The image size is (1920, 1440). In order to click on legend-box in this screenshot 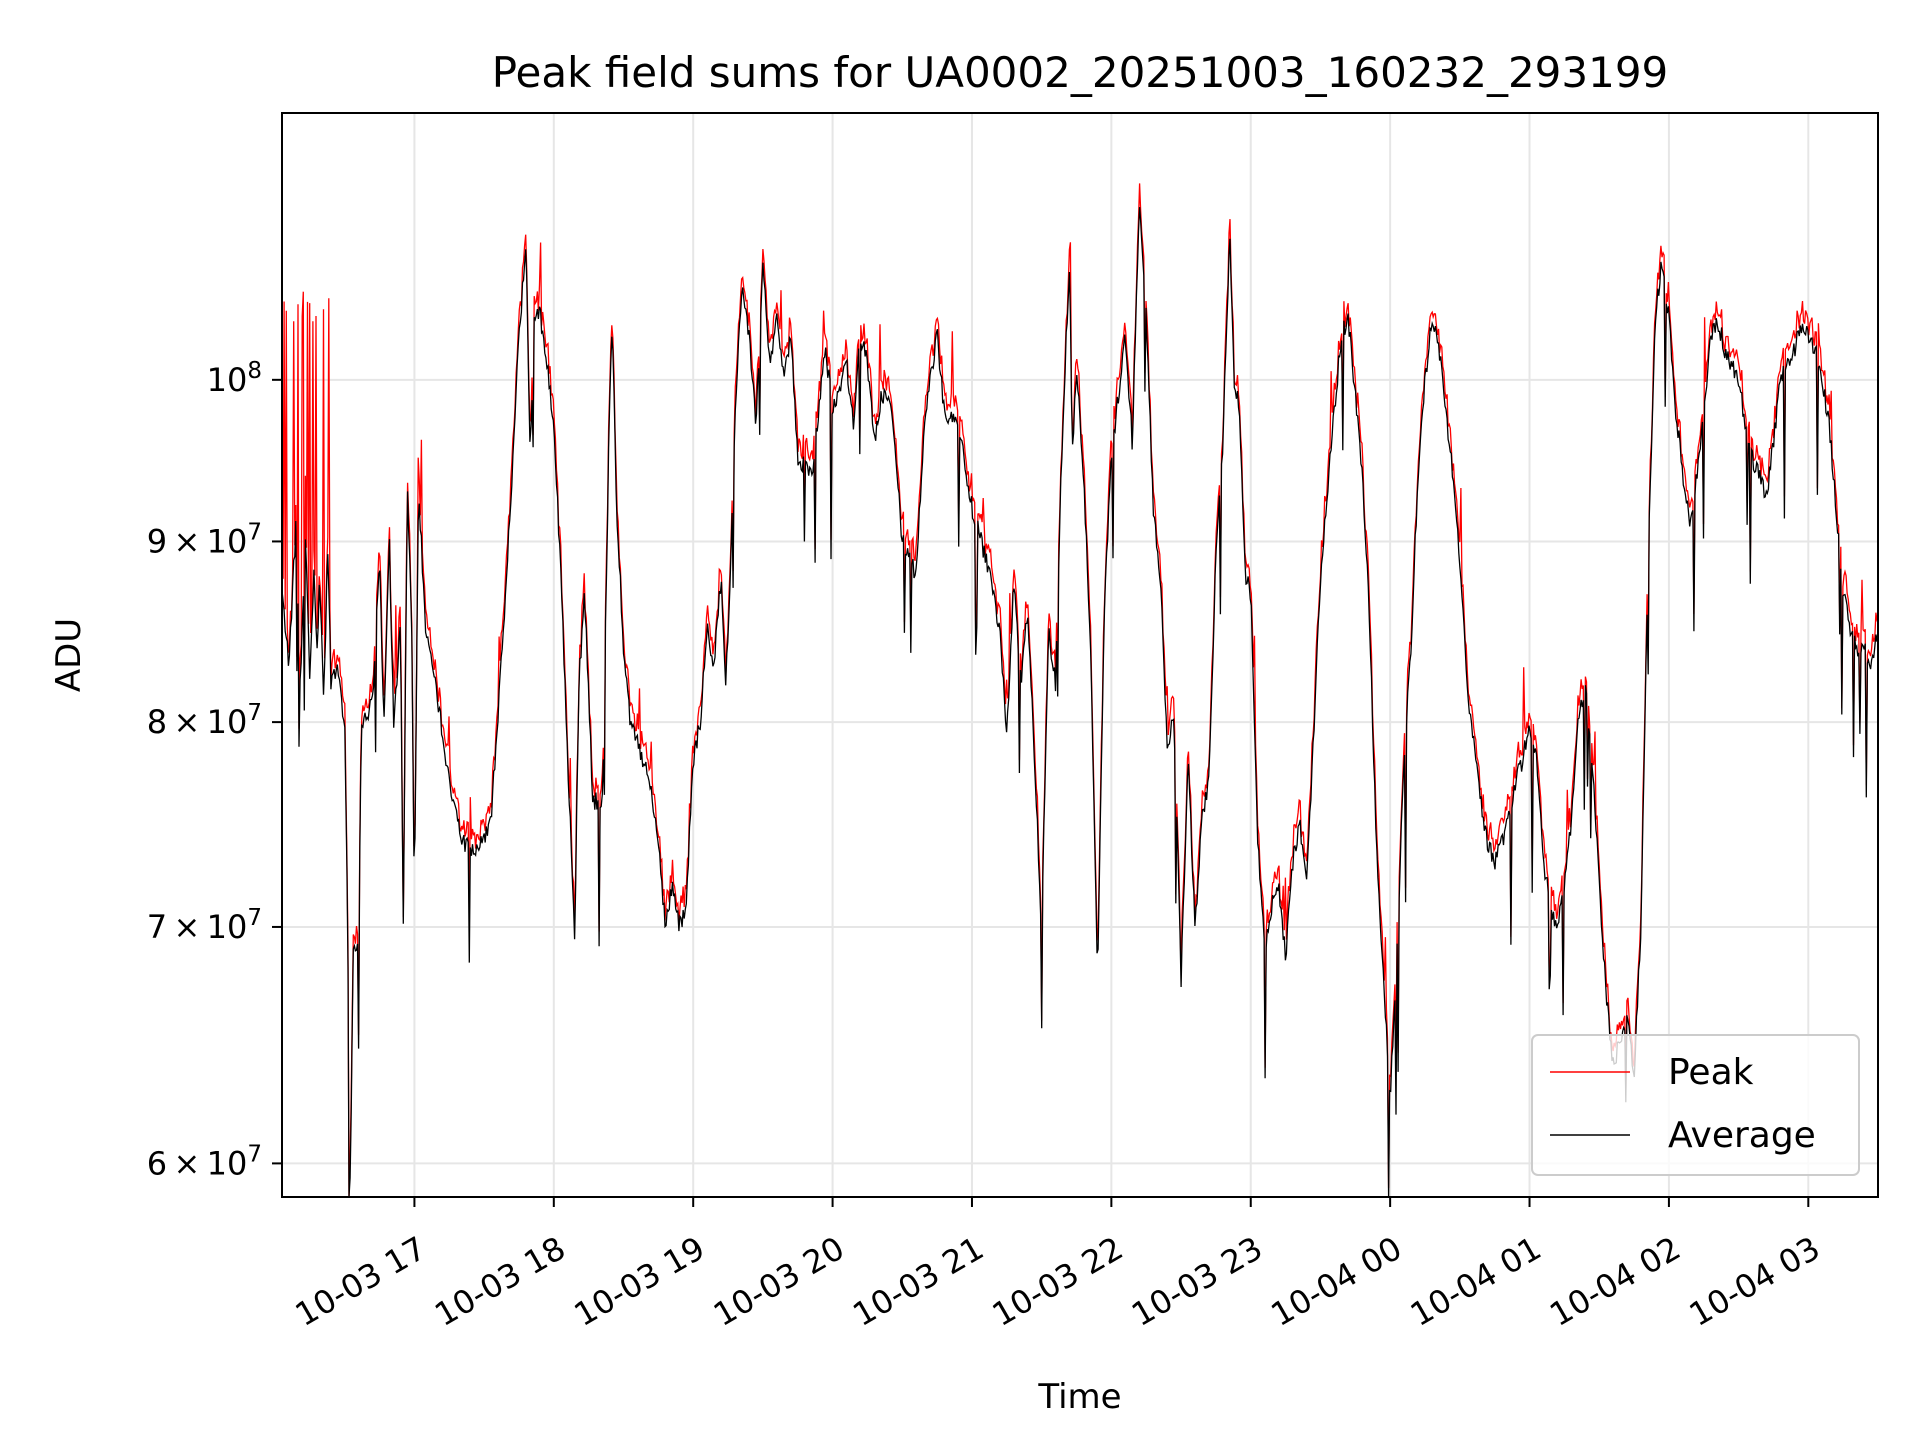, I will do `click(1695, 1105)`.